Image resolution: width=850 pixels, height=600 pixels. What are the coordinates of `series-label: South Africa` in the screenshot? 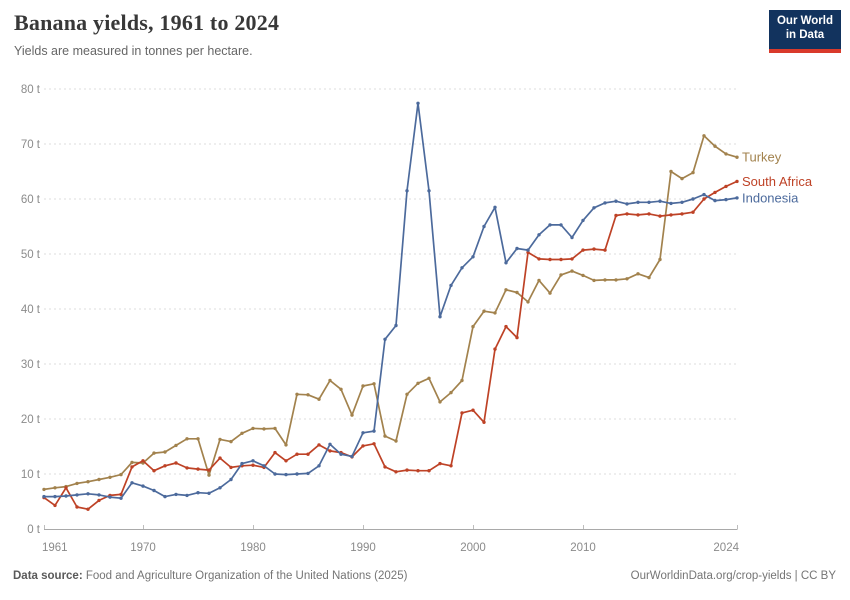 It's located at (777, 181).